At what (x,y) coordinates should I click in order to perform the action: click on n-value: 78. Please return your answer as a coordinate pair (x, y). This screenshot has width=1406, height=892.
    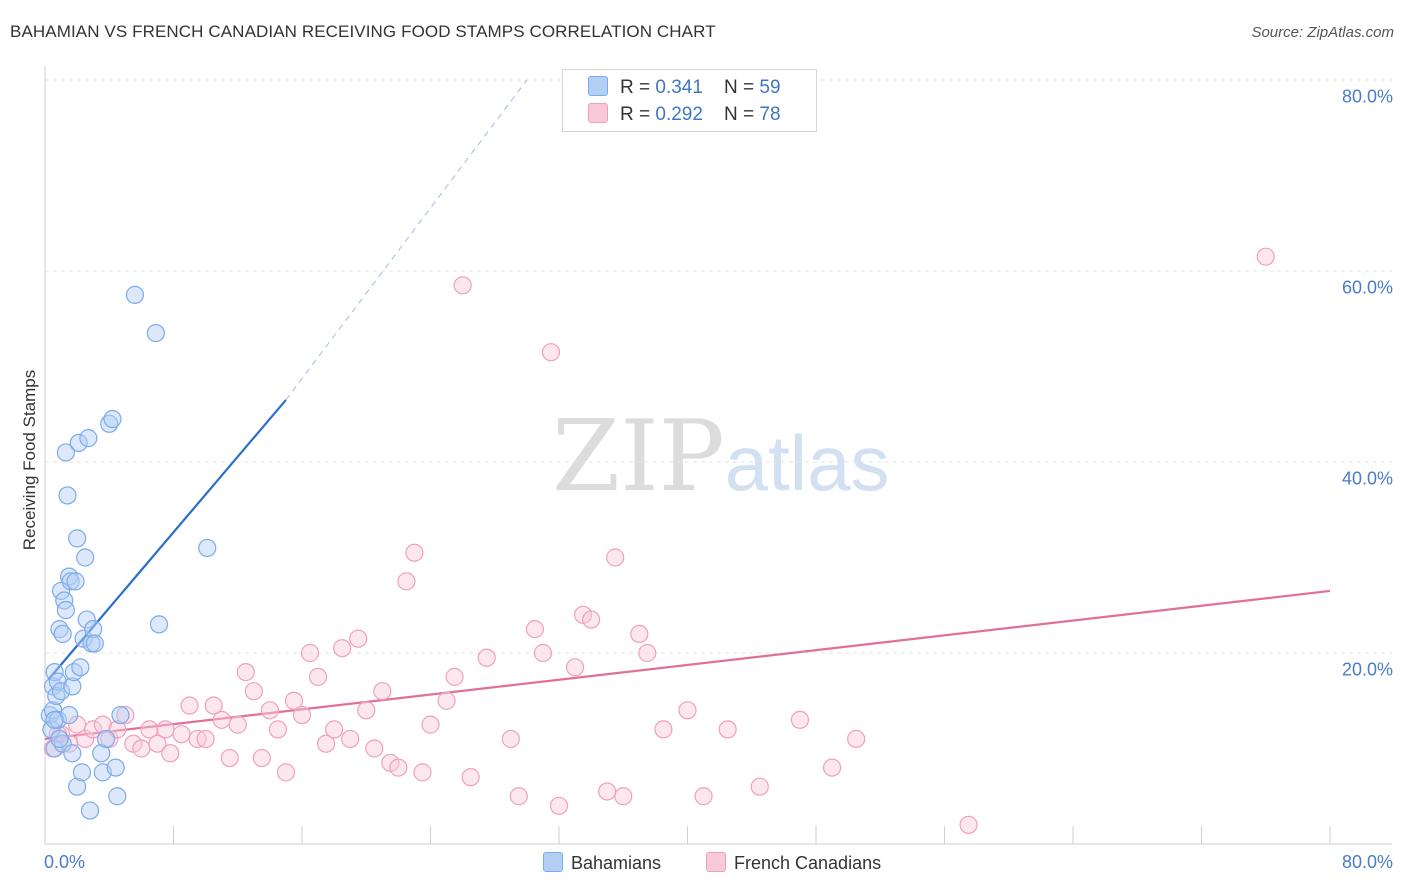
    Looking at the image, I should click on (770, 114).